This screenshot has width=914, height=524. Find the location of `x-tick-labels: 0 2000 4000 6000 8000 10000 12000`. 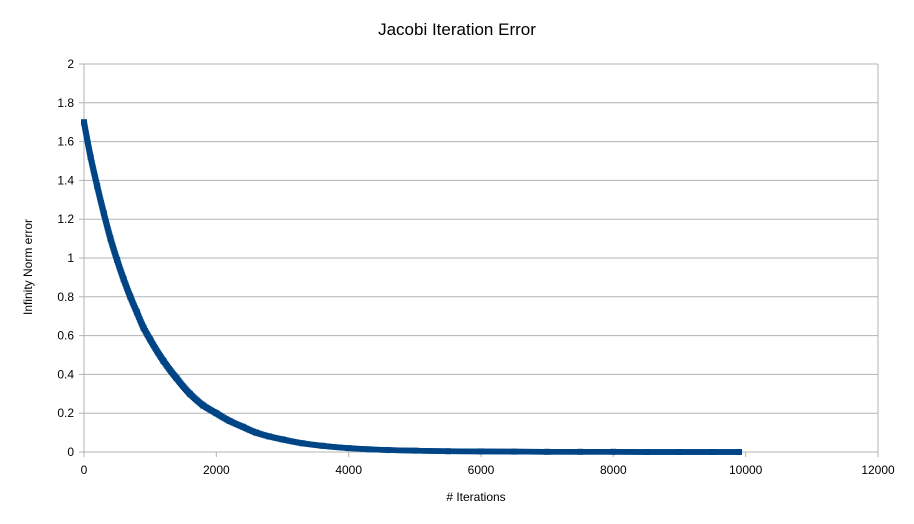

x-tick-labels: 0 2000 4000 6000 8000 10000 12000 is located at coordinates (488, 470).